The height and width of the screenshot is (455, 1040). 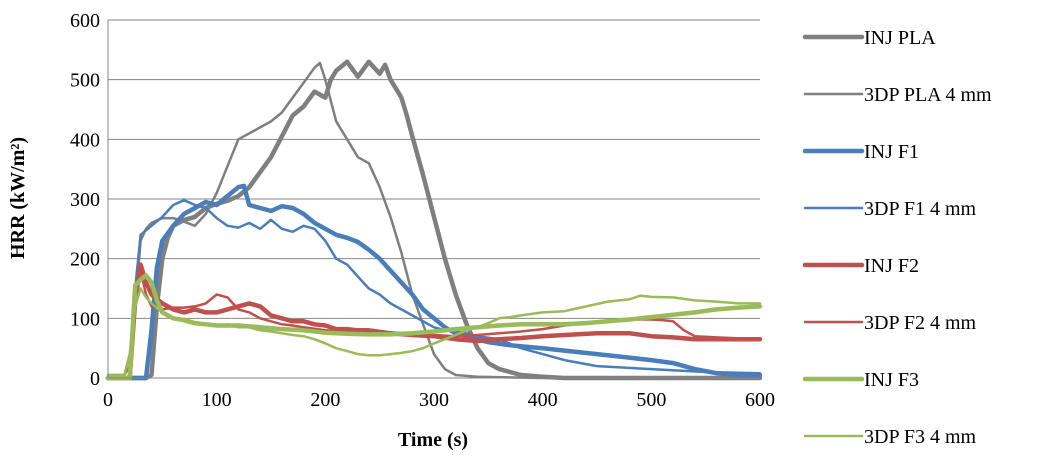 What do you see at coordinates (891, 266) in the screenshot?
I see `legend-label: INJ F2` at bounding box center [891, 266].